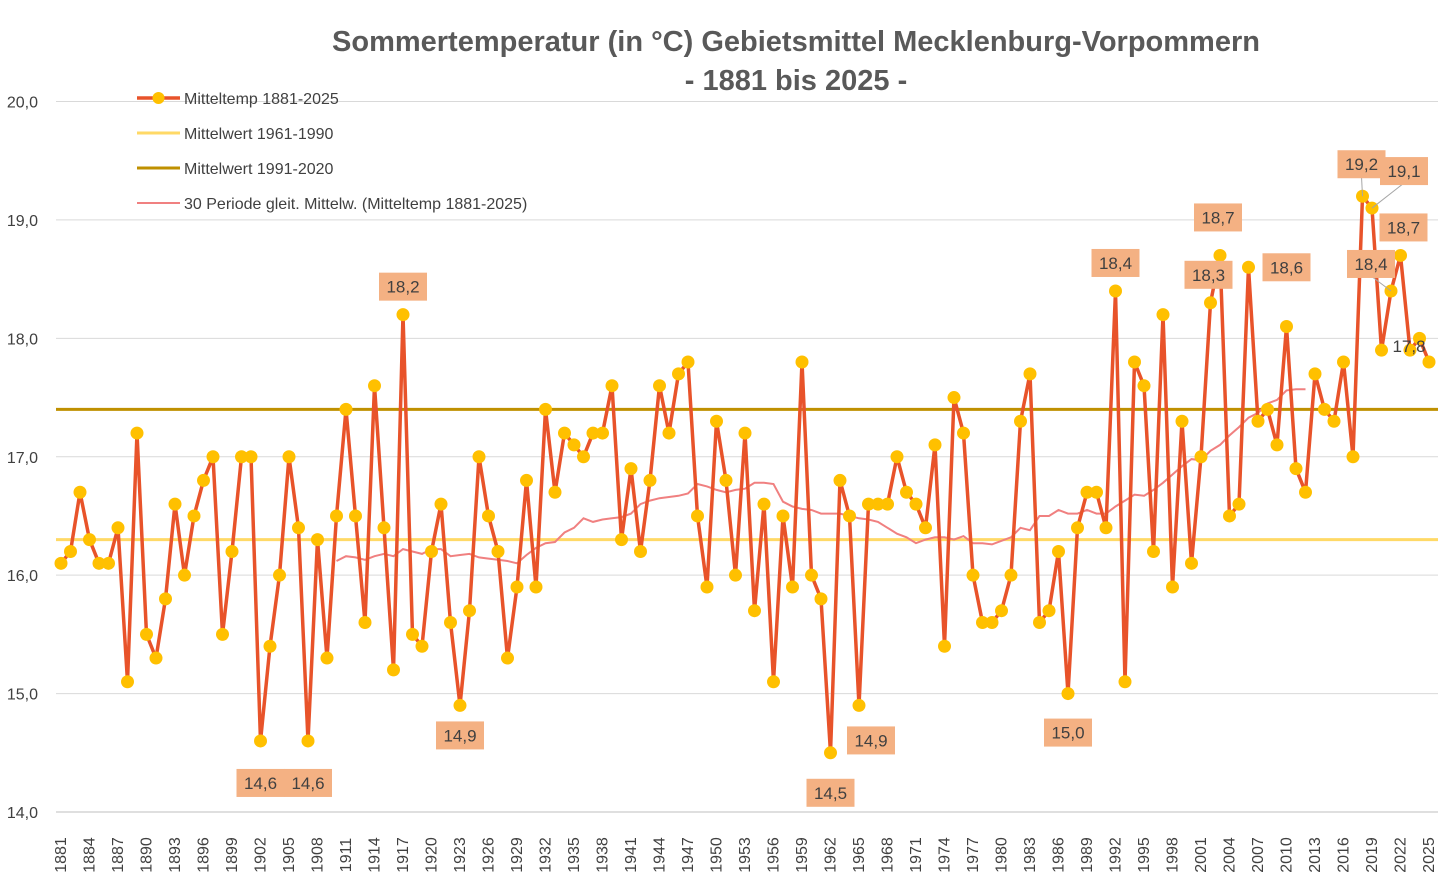 The width and height of the screenshot is (1447, 877). I want to click on x-tick-label: 1926, so click(489, 855).